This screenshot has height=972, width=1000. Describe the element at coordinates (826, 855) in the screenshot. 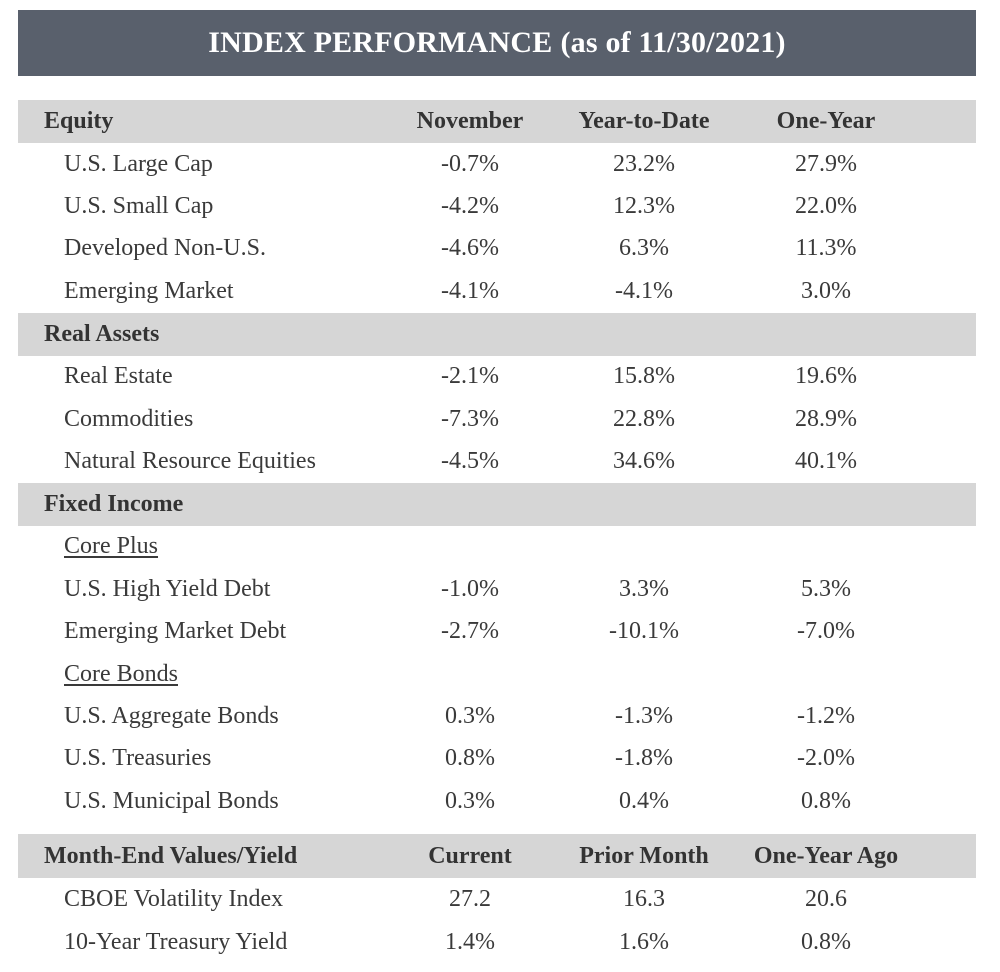

I see `column-header-one-year-ago: One-Year Ago` at that location.